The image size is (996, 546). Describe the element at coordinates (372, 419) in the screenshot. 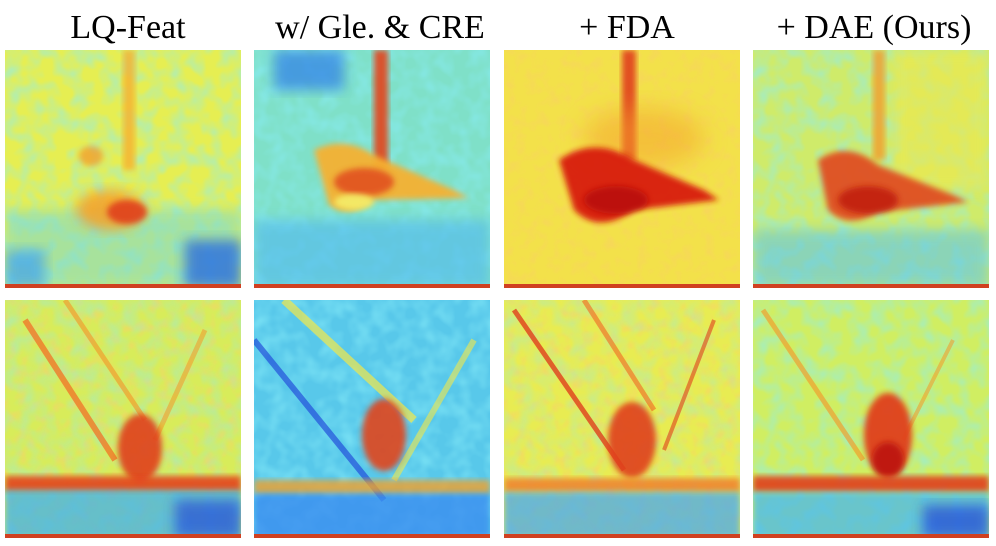

I see `heatmap-row2-gle-cre` at that location.